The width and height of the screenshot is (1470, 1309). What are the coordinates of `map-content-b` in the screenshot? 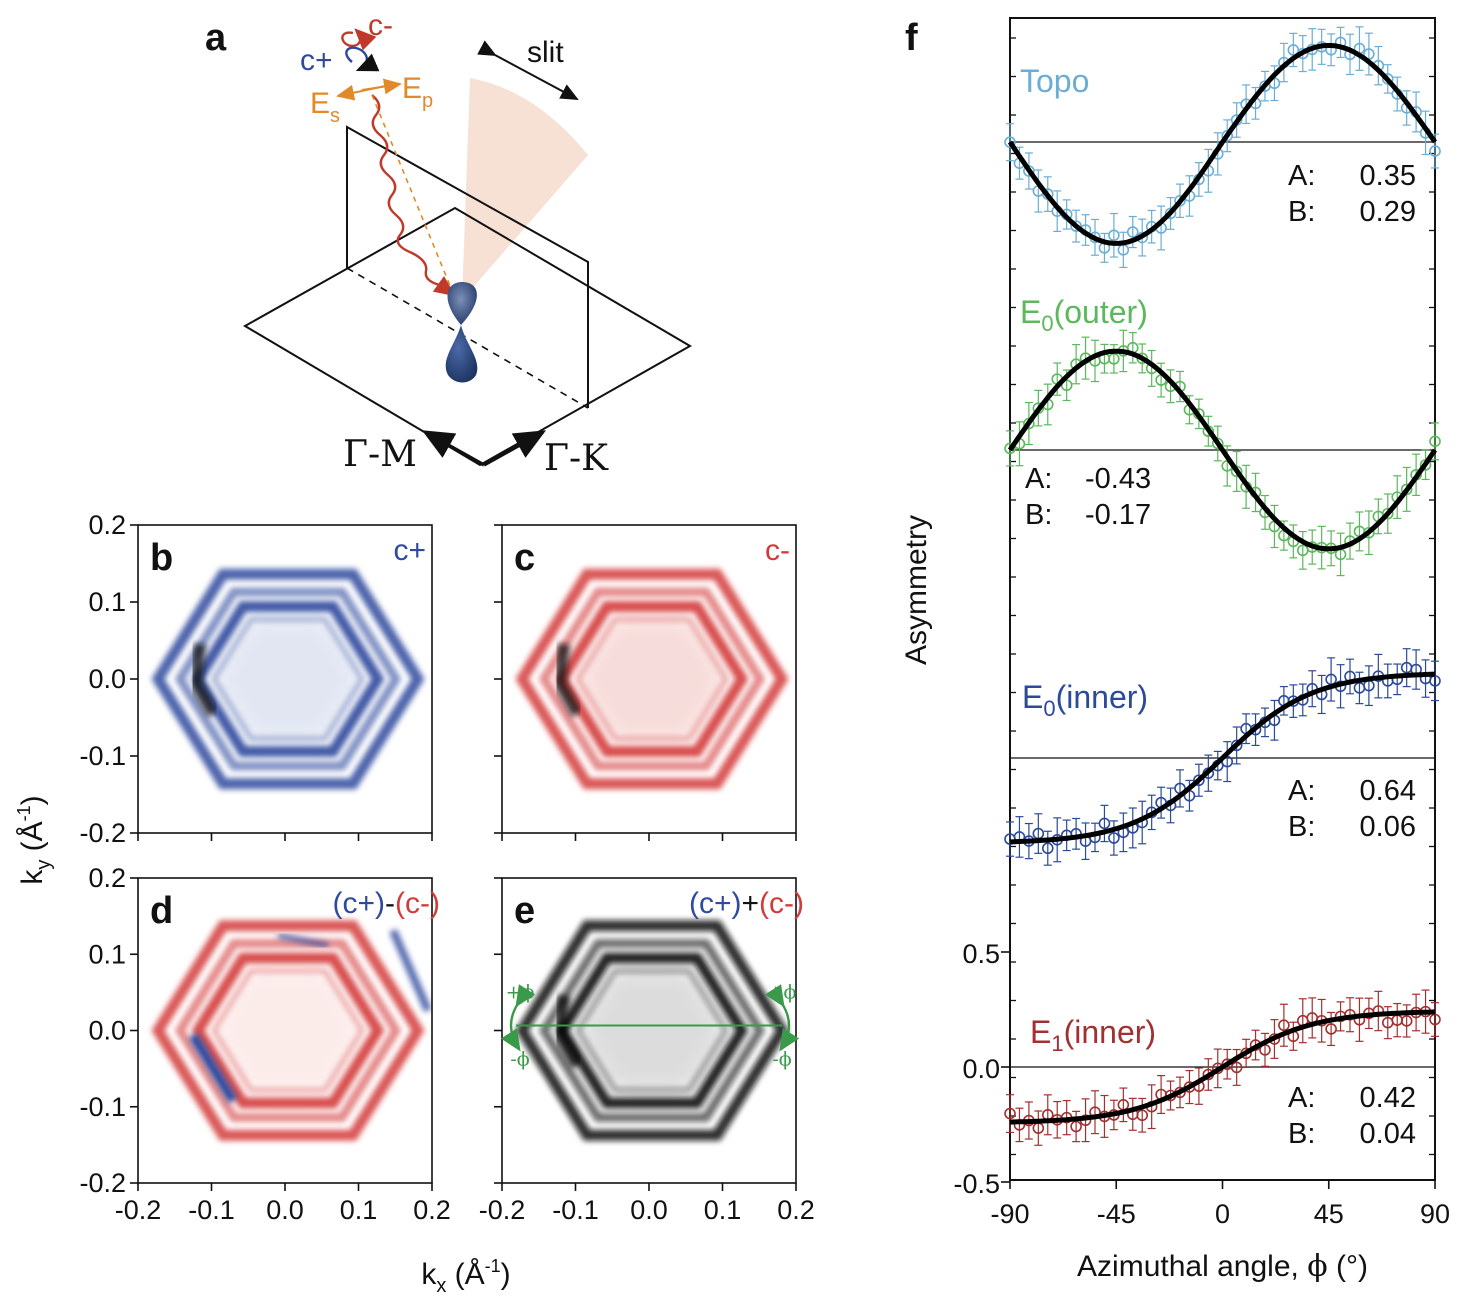 It's located at (288, 679).